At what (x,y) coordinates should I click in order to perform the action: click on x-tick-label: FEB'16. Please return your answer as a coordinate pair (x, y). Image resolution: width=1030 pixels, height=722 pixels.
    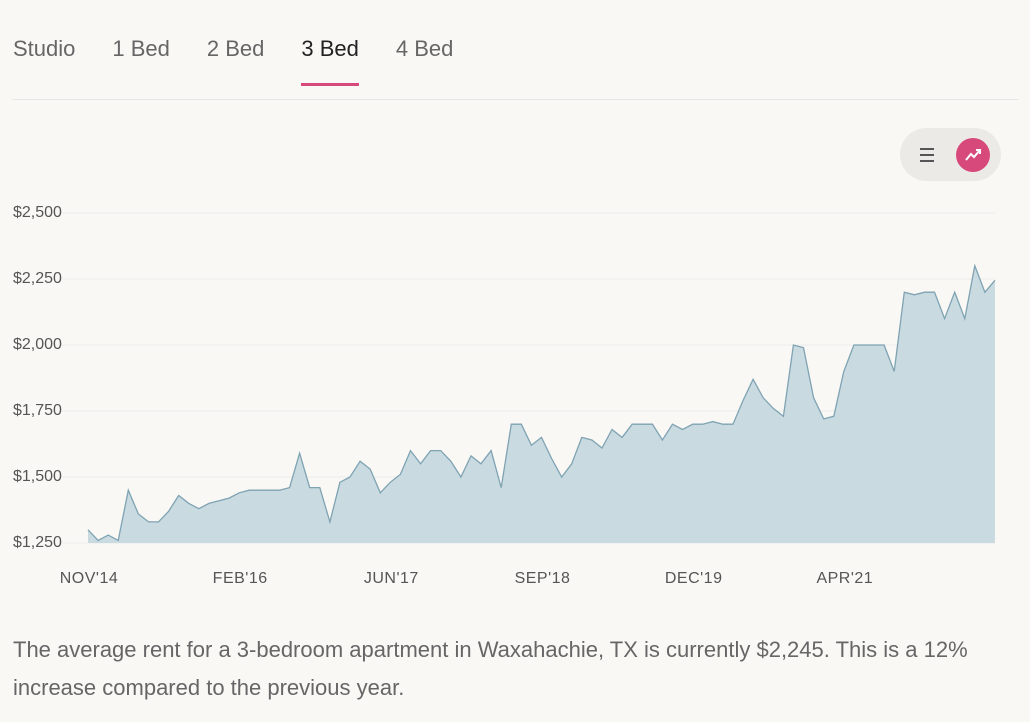
    Looking at the image, I should click on (240, 578).